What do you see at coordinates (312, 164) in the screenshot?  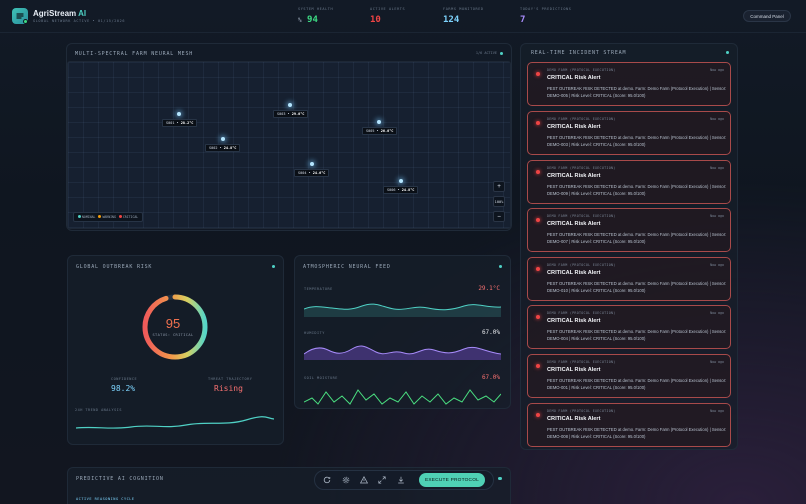 I see `sensor-node-s004` at bounding box center [312, 164].